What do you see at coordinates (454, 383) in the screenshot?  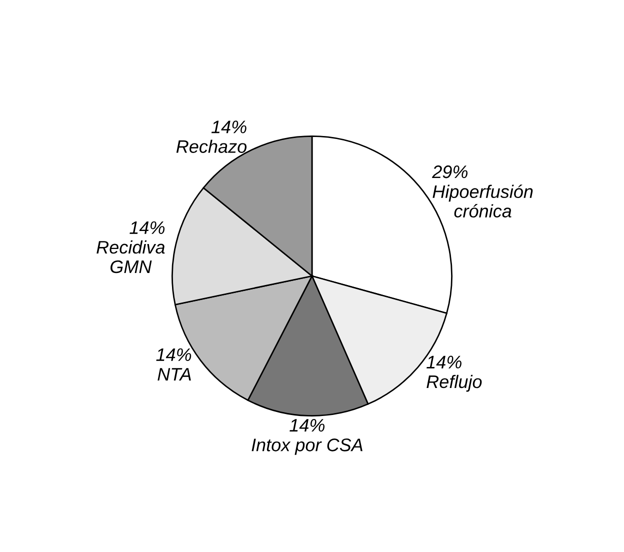 I see `slice-label: Reflujo` at bounding box center [454, 383].